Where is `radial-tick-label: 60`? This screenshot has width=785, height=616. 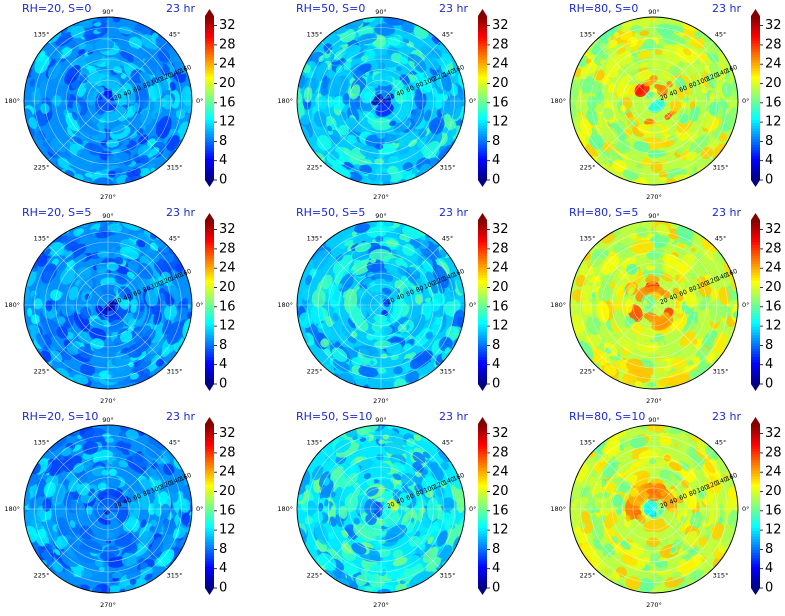
radial-tick-label: 60 is located at coordinates (410, 90).